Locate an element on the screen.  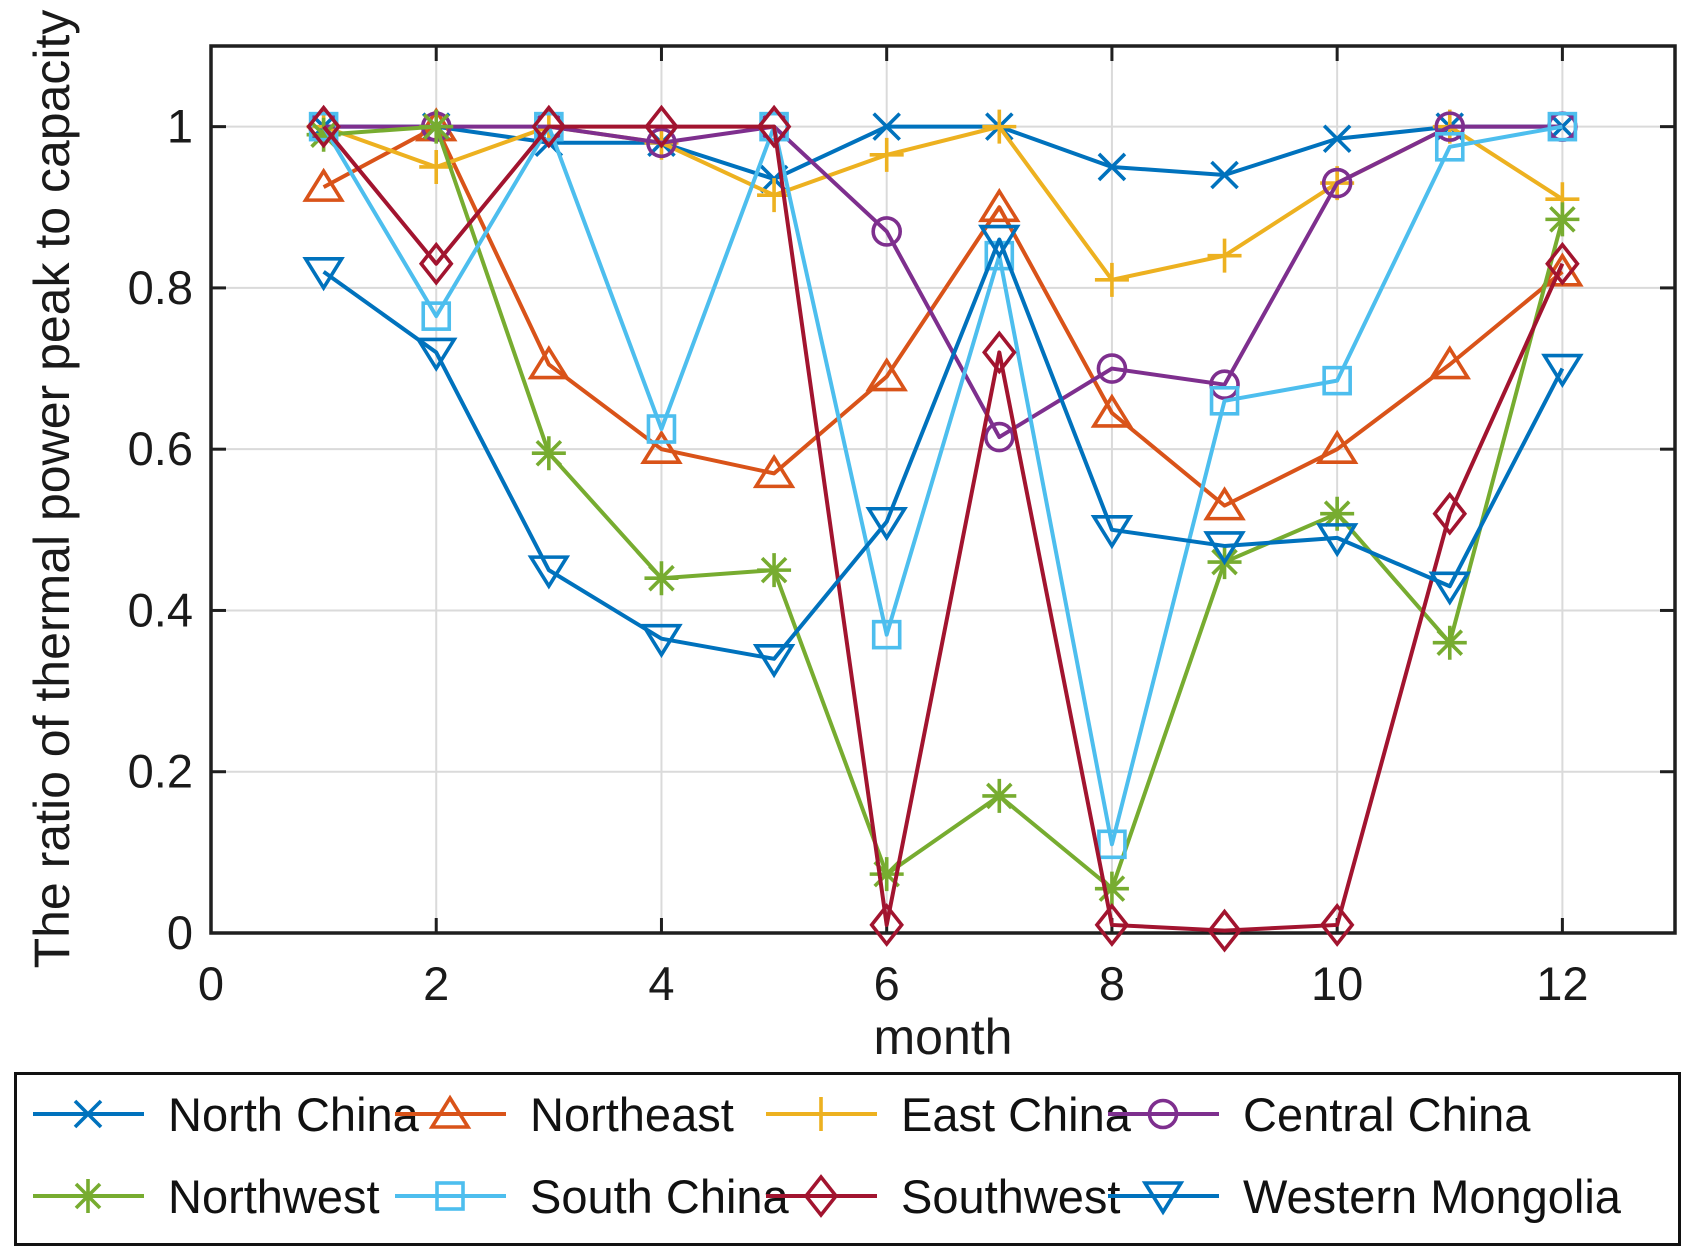
x-tick-label: 12 is located at coordinates (1562, 983).